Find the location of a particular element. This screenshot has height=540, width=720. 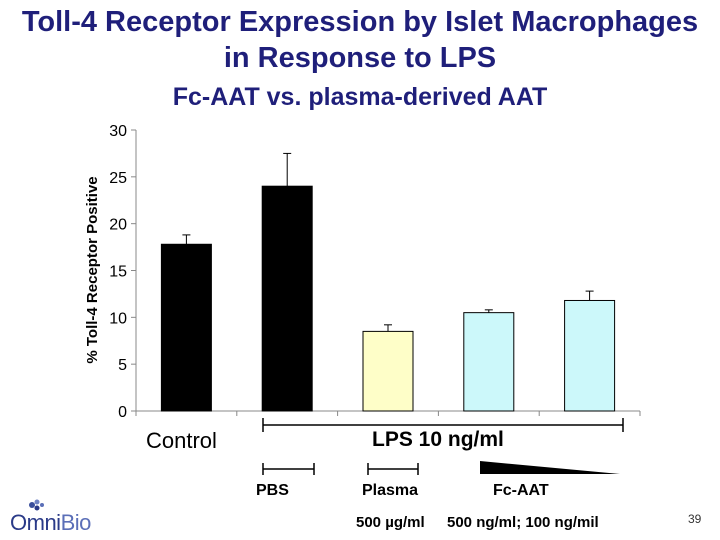

group-brackets is located at coordinates (443, 446).